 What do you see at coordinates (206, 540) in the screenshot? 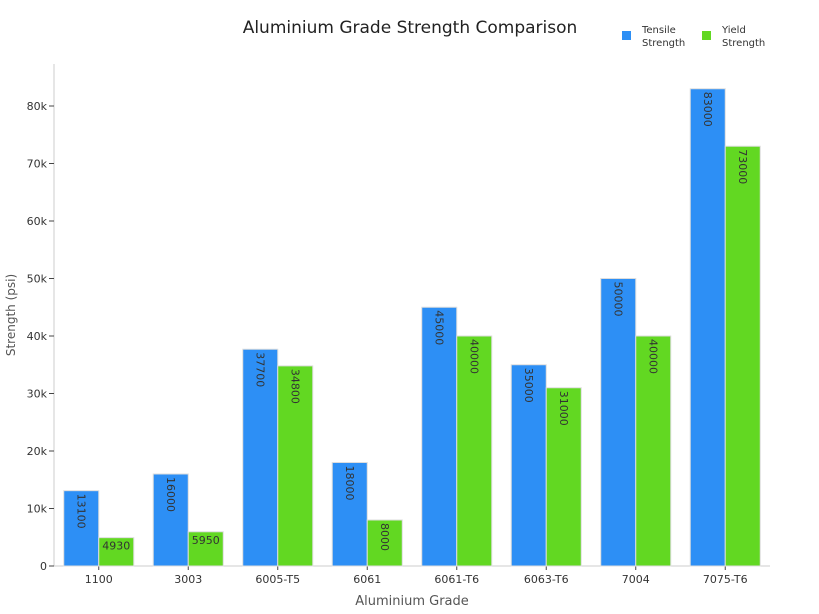
I see `data-label: 5950` at bounding box center [206, 540].